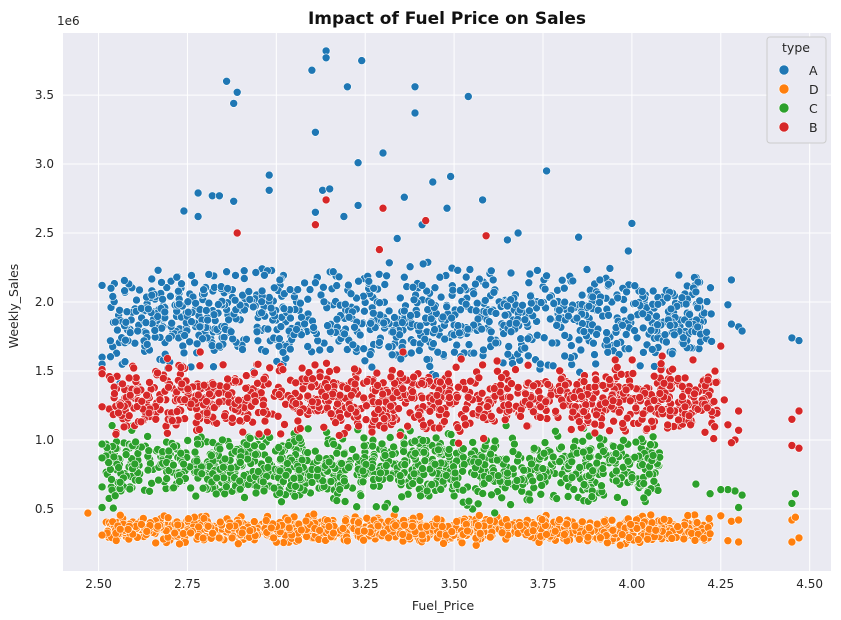 The height and width of the screenshot is (620, 841). I want to click on y-axis-offset-text: 1e6, so click(68, 21).